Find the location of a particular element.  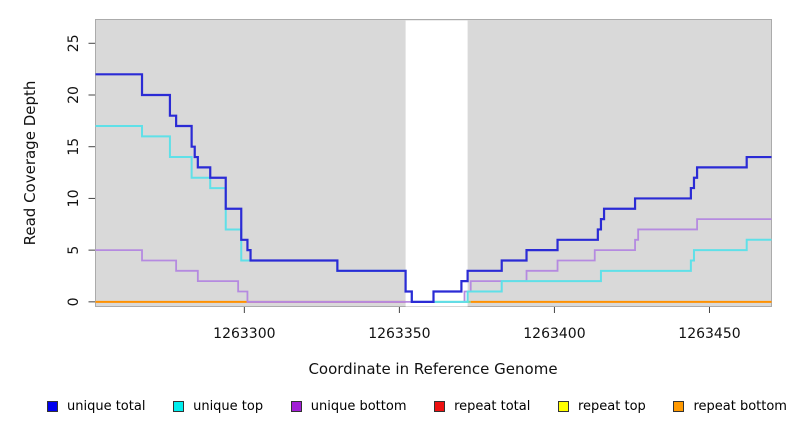

y-tick-label: 25 is located at coordinates (74, 43).